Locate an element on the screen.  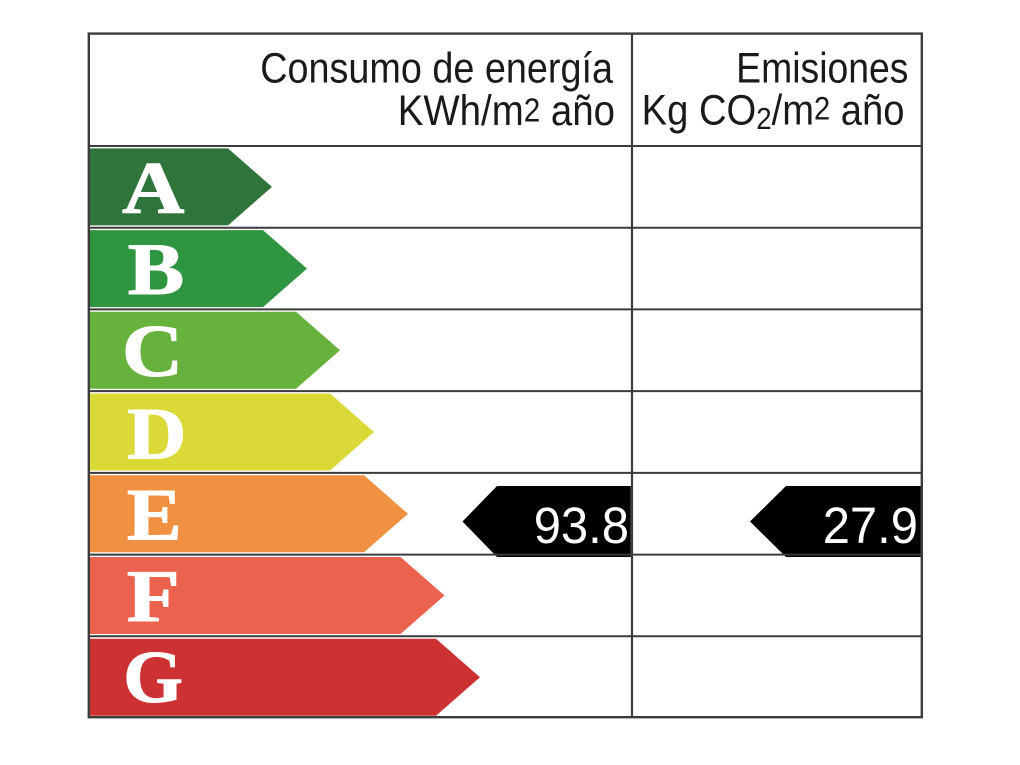
svg-text: D is located at coordinates (156, 433).